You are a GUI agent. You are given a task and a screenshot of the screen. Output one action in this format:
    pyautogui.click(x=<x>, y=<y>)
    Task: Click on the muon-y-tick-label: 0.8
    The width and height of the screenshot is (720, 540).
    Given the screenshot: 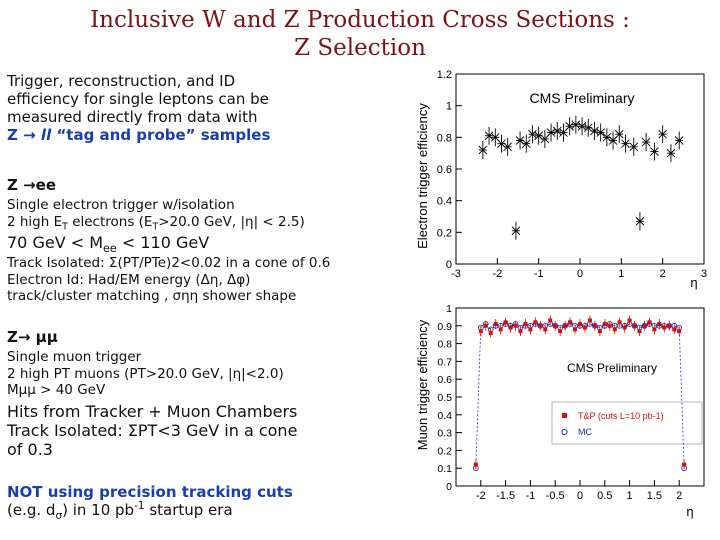 What is the action you would take?
    pyautogui.click(x=444, y=345)
    